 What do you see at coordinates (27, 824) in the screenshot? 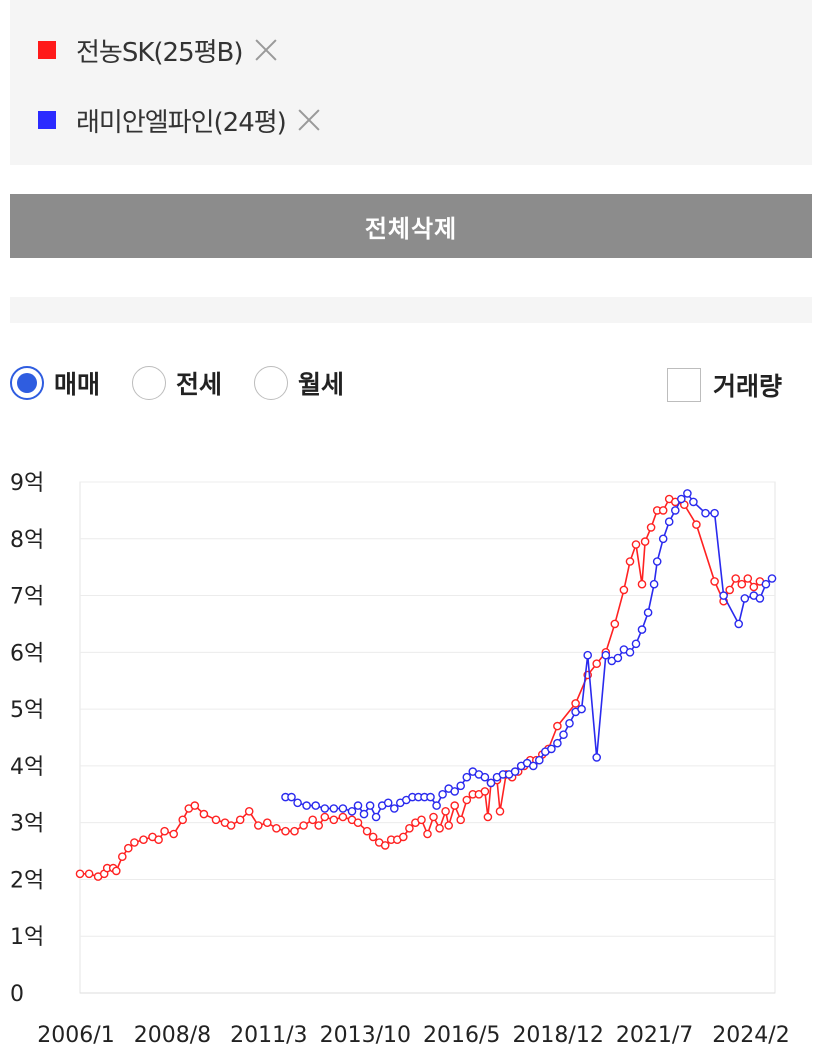
I see `y-tick-label: 3억` at bounding box center [27, 824].